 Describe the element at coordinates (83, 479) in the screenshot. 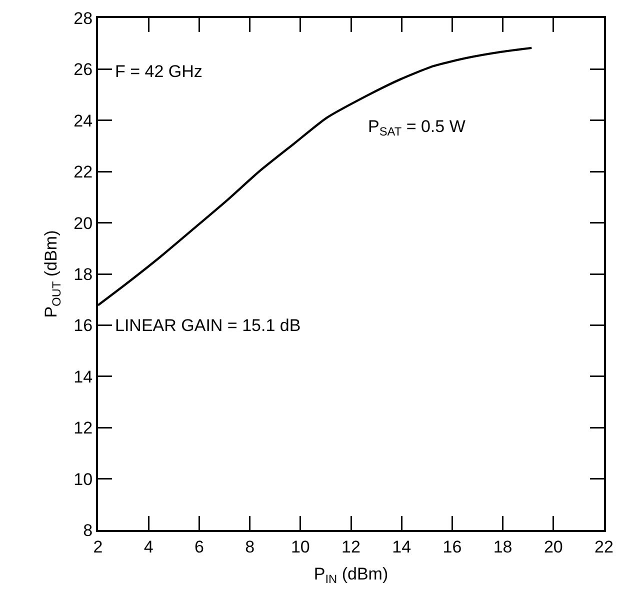

I see `y-tick-label: 10` at that location.